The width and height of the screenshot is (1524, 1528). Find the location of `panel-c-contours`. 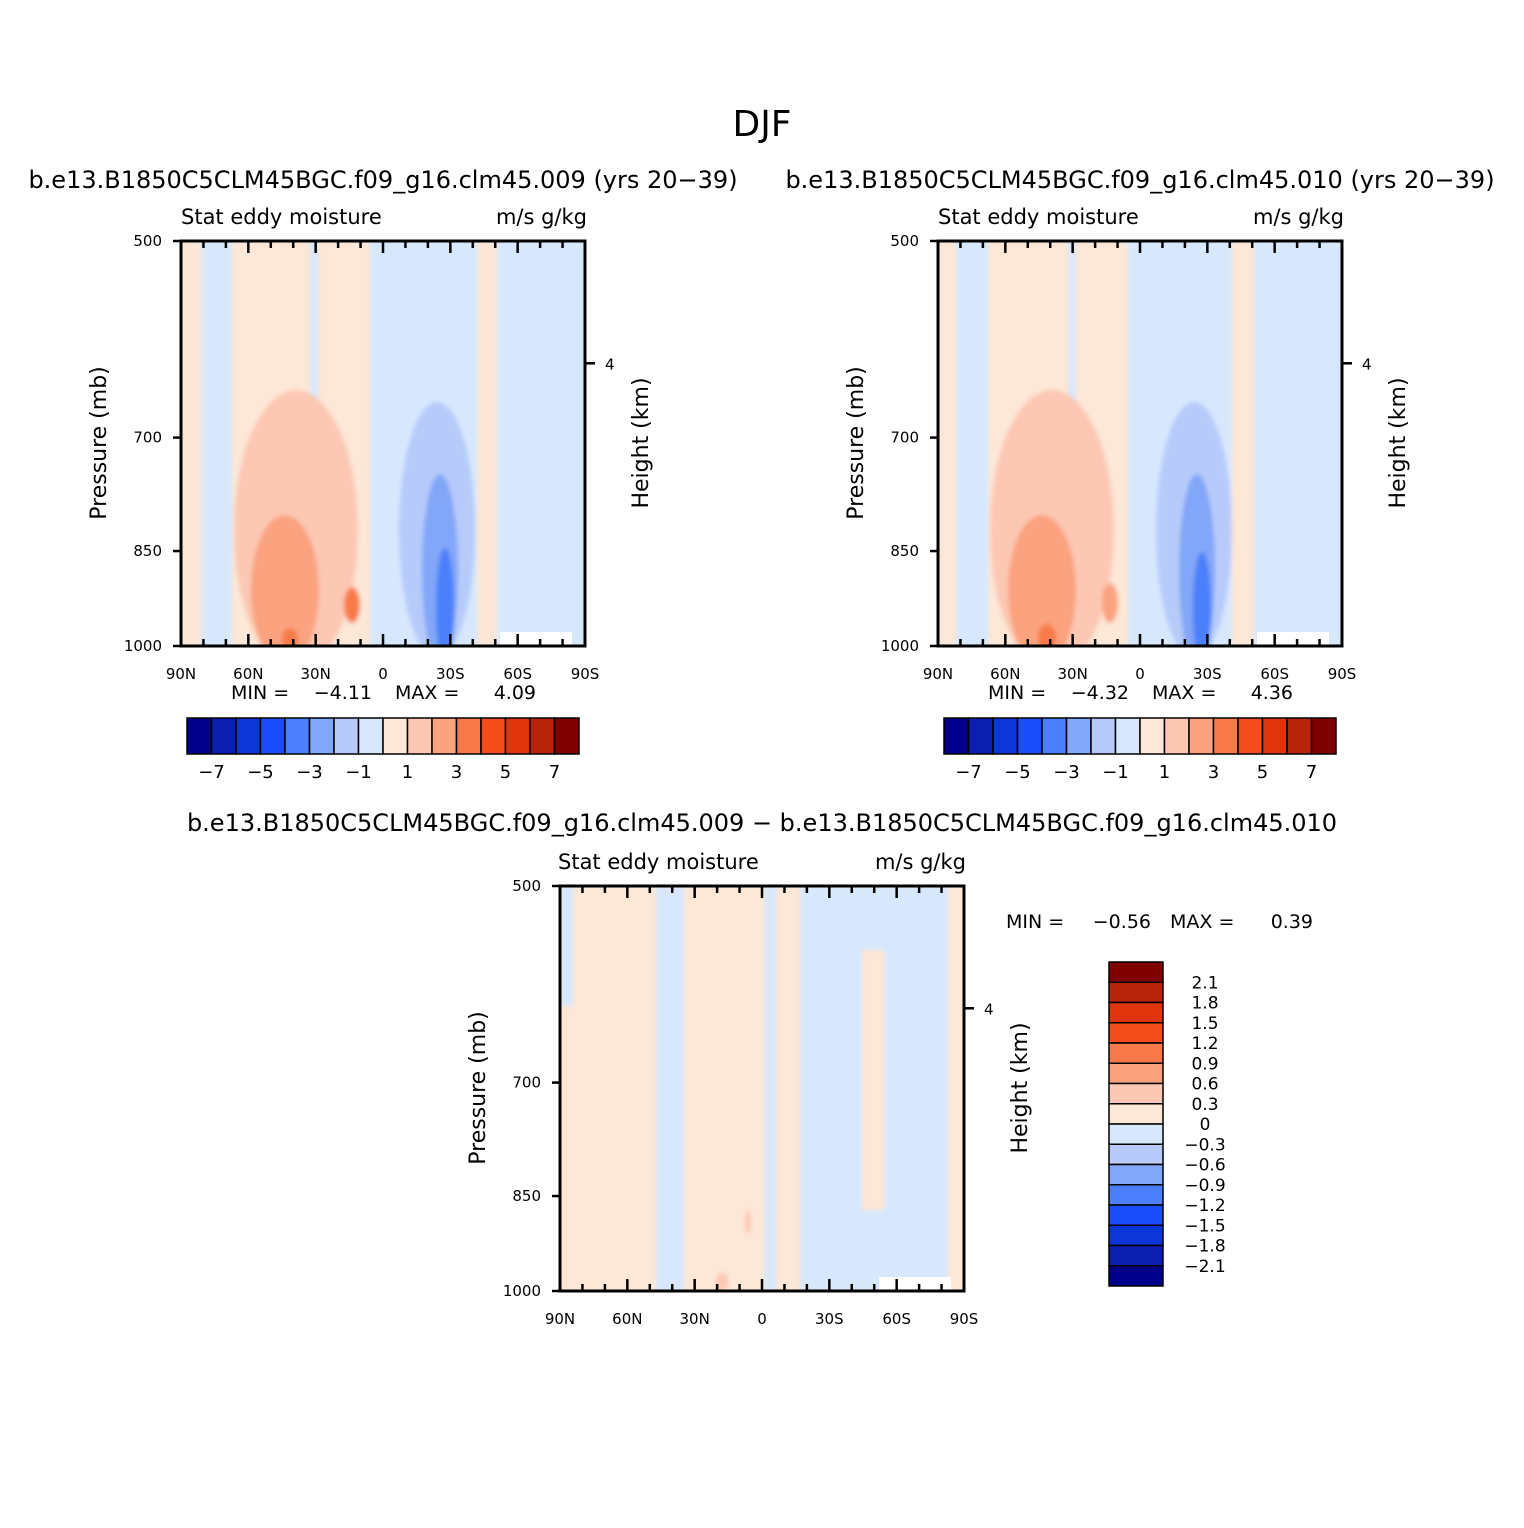

panel-c-contours is located at coordinates (754, 1088).